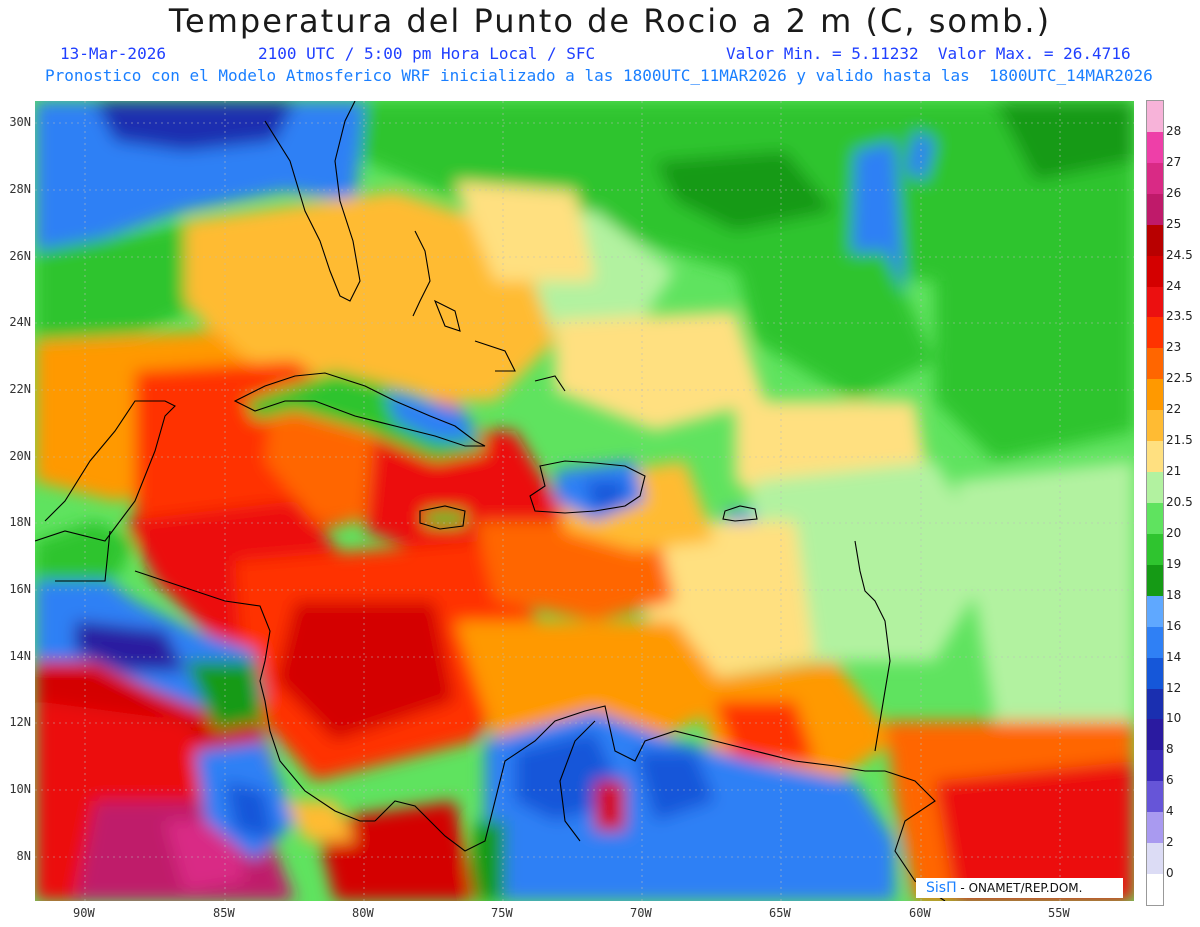 The width and height of the screenshot is (1200, 927). What do you see at coordinates (20, 522) in the screenshot?
I see `lat-label-18n: 18N` at bounding box center [20, 522].